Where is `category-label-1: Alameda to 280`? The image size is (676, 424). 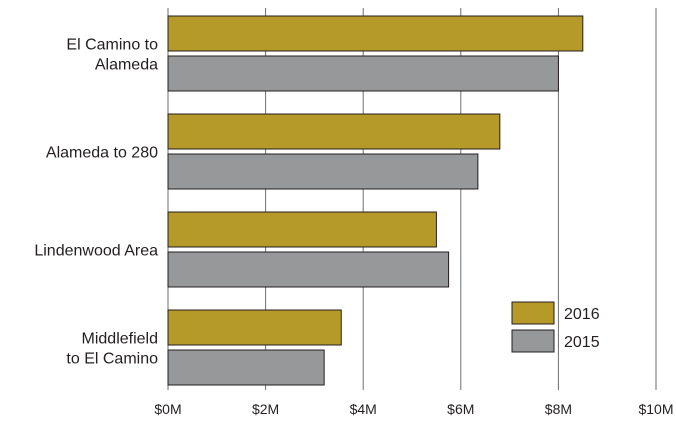
category-label-1: Alameda to 280 is located at coordinates (102, 153).